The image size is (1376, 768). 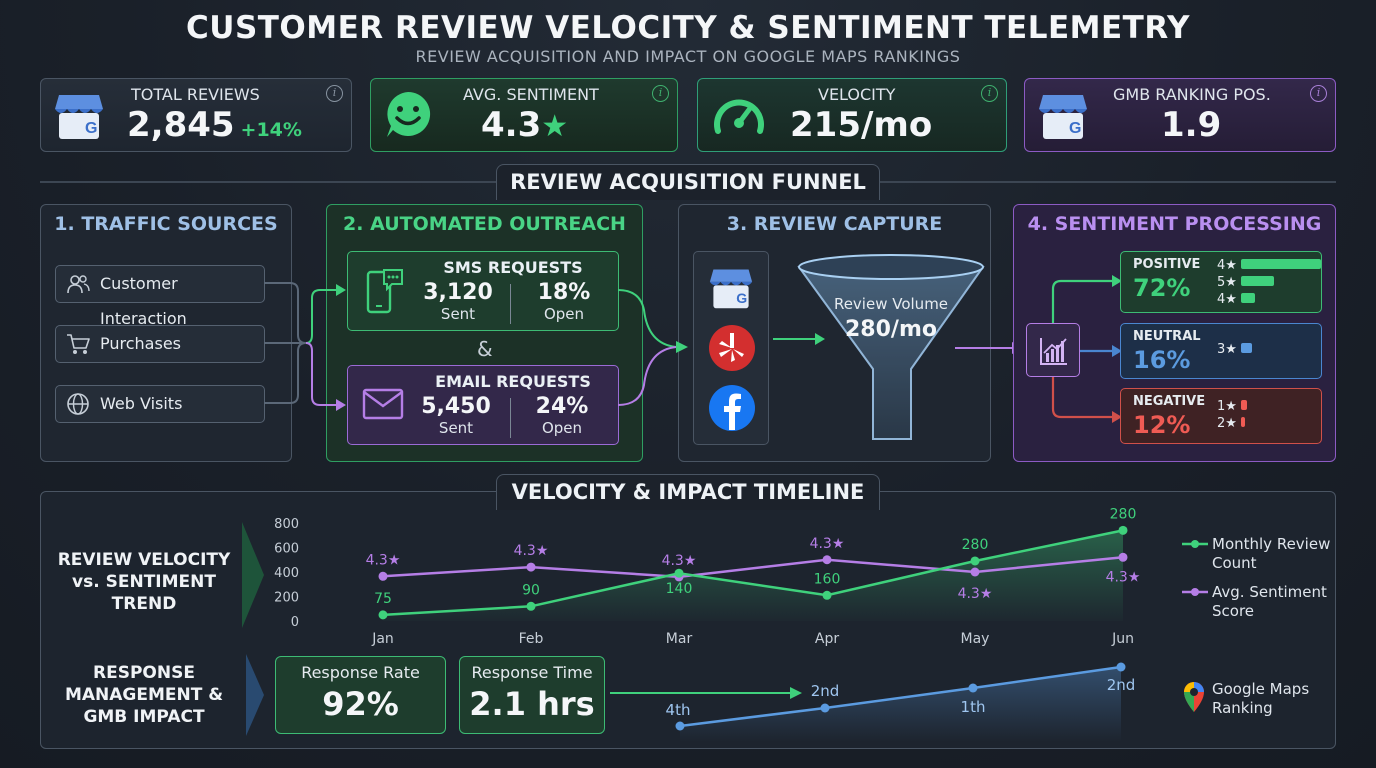 What do you see at coordinates (732, 348) in the screenshot?
I see `yelp-icon` at bounding box center [732, 348].